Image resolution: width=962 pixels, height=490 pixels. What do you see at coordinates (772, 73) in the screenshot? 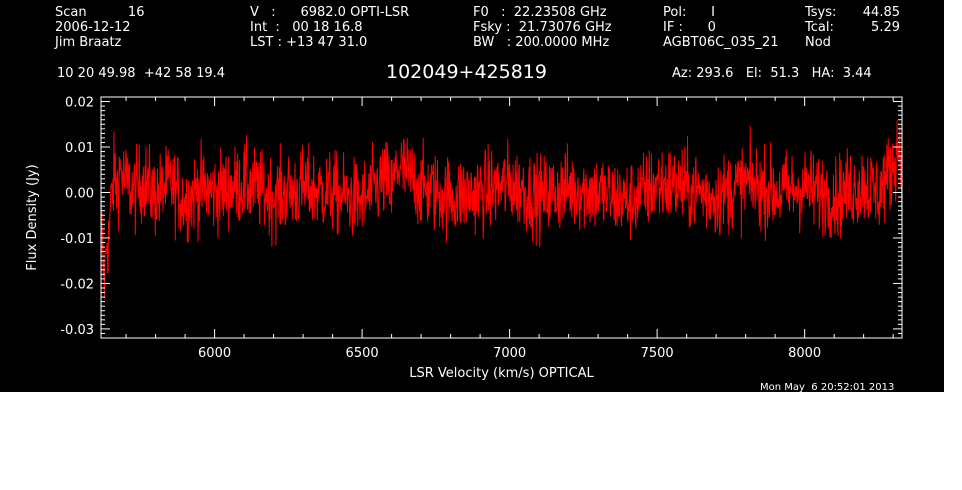
I see `az-el-ha: Az: 293.6 El: 51.3 HA: 3.44` at bounding box center [772, 73].